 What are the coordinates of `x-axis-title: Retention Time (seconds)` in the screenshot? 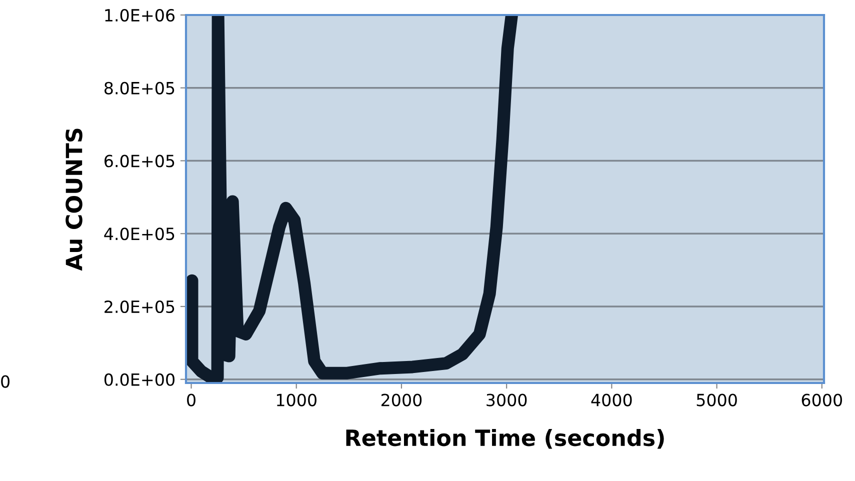 It's located at (505, 438).